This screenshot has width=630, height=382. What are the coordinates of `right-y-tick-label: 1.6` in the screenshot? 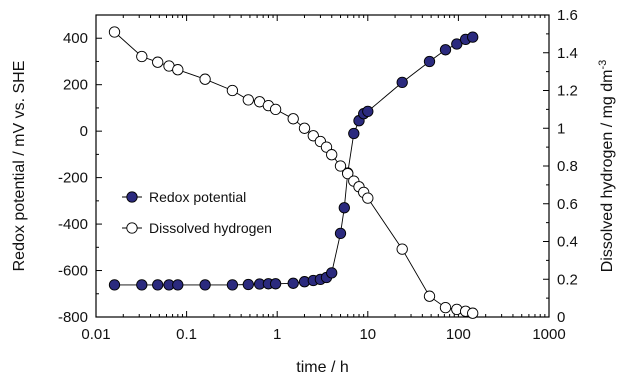 It's located at (567, 15).